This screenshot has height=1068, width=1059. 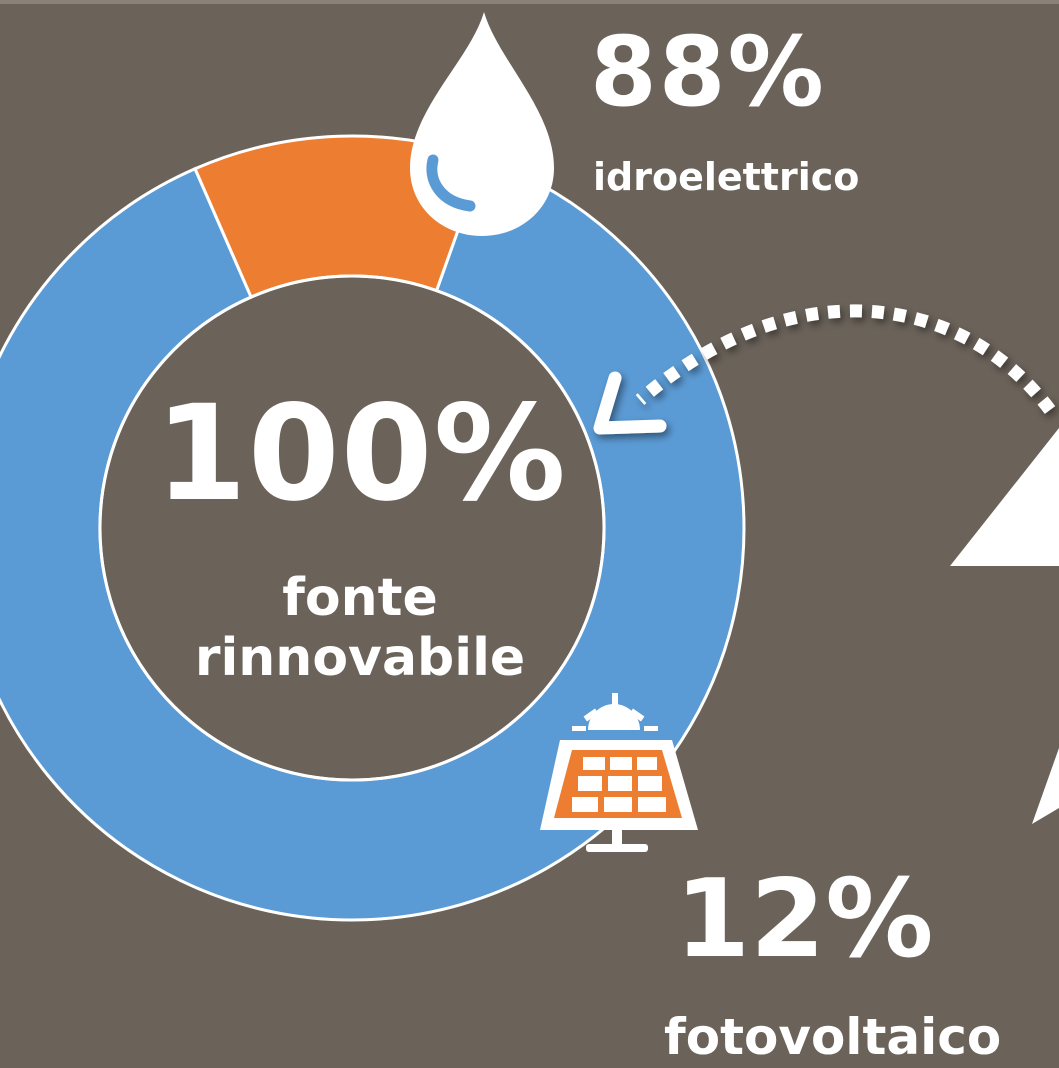 I want to click on center-label: fonte rinnovabile, so click(x=360, y=628).